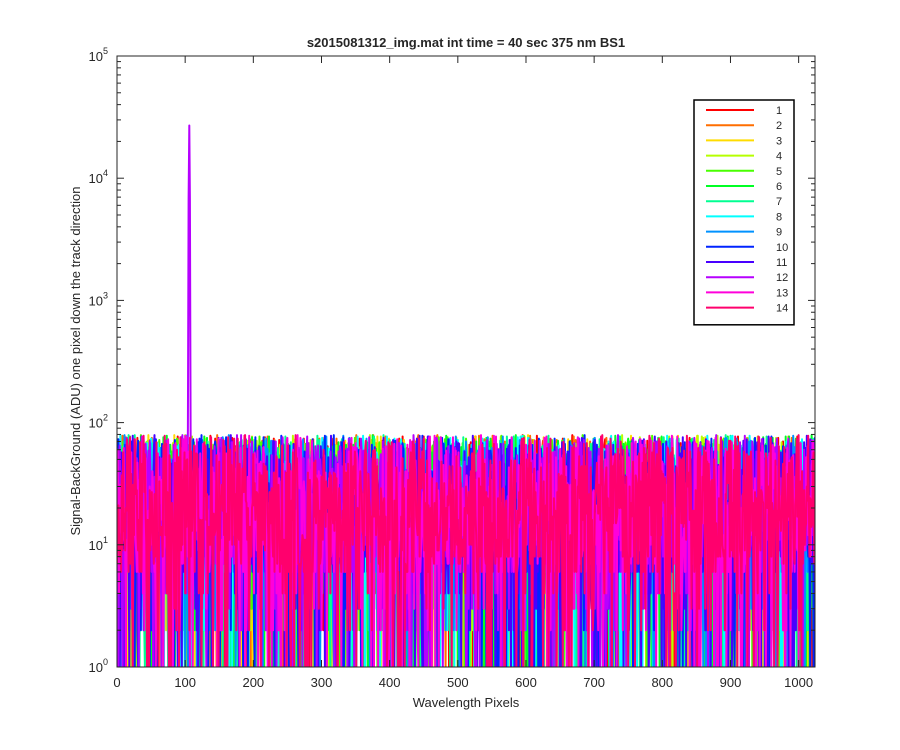 This screenshot has width=900, height=750. Describe the element at coordinates (466, 702) in the screenshot. I see `x-axis-label: Wavelength Pixels` at that location.